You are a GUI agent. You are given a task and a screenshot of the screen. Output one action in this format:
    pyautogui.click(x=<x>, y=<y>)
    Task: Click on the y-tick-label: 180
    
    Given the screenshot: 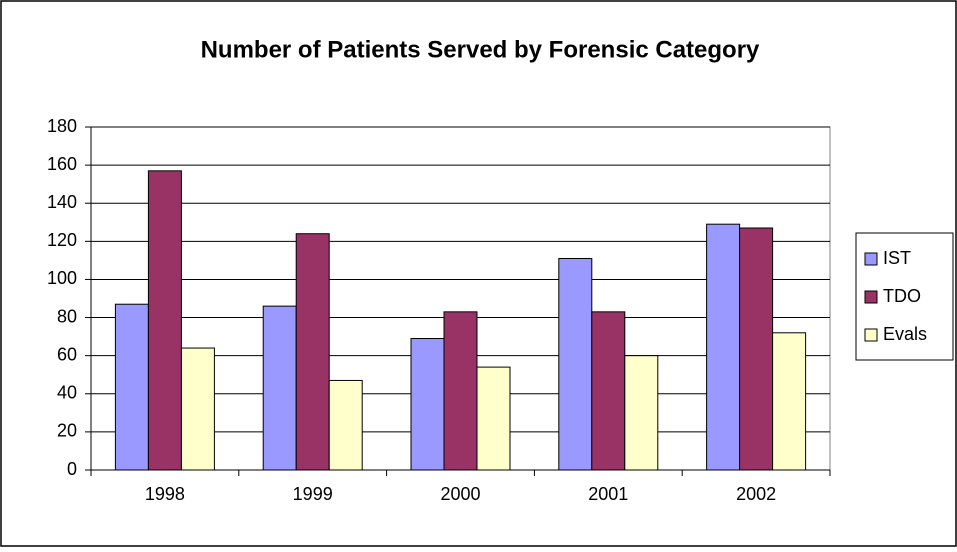 What is the action you would take?
    pyautogui.click(x=62, y=126)
    